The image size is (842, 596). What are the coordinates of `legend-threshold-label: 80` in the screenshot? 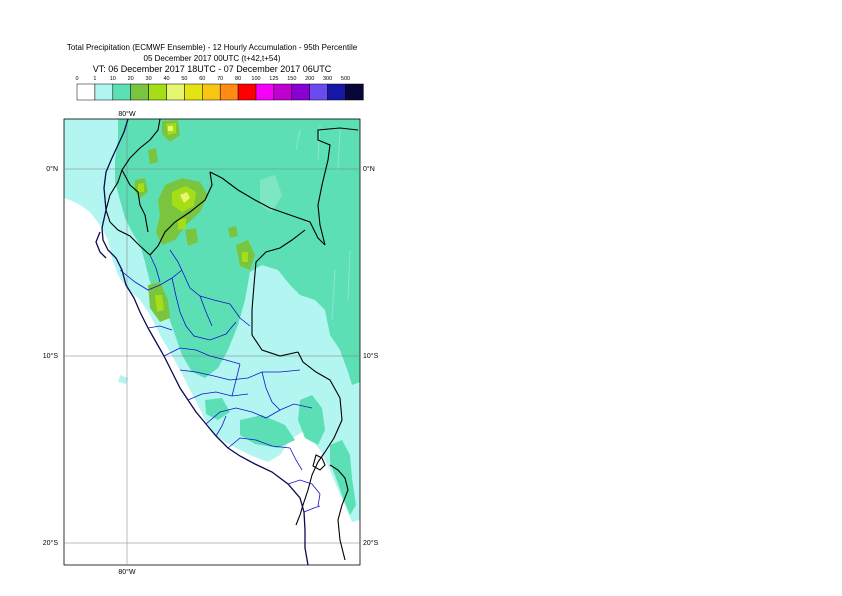 It's located at (238, 79).